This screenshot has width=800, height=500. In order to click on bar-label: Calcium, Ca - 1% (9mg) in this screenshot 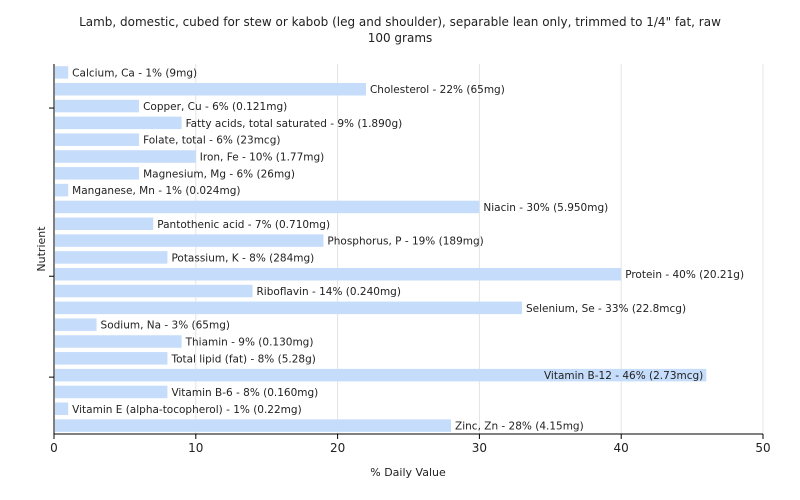, I will do `click(134, 73)`.